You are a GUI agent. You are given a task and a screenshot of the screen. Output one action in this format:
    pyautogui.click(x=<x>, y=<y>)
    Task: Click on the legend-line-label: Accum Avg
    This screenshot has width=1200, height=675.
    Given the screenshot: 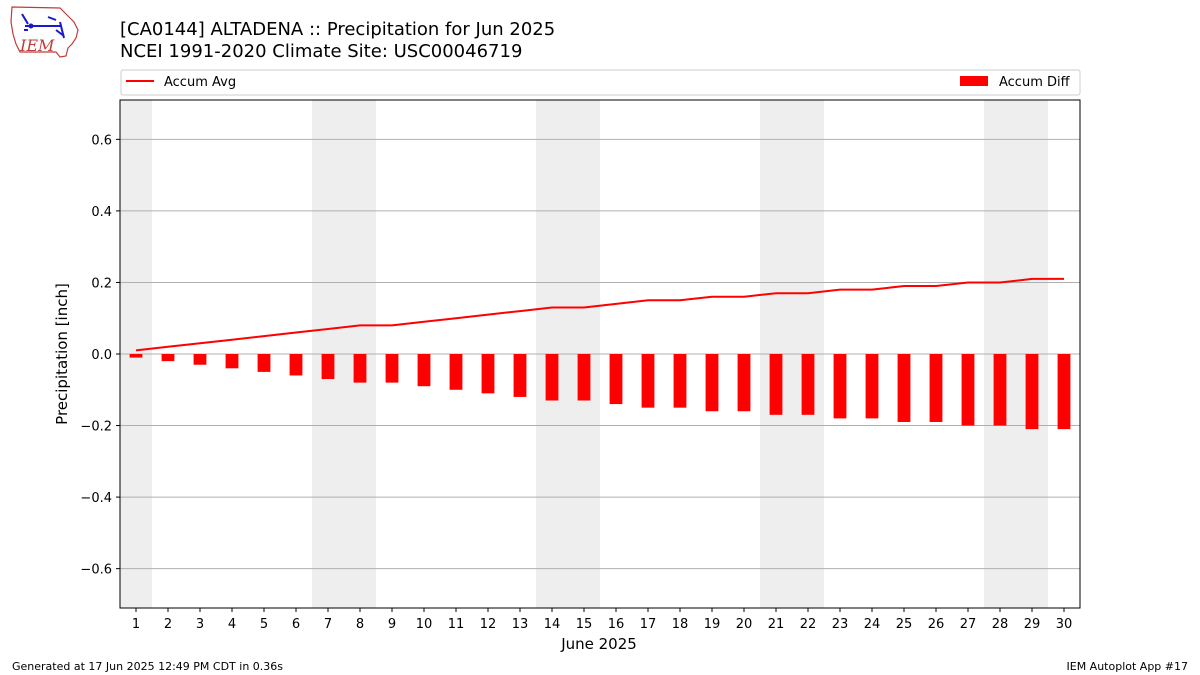 What is the action you would take?
    pyautogui.click(x=200, y=82)
    